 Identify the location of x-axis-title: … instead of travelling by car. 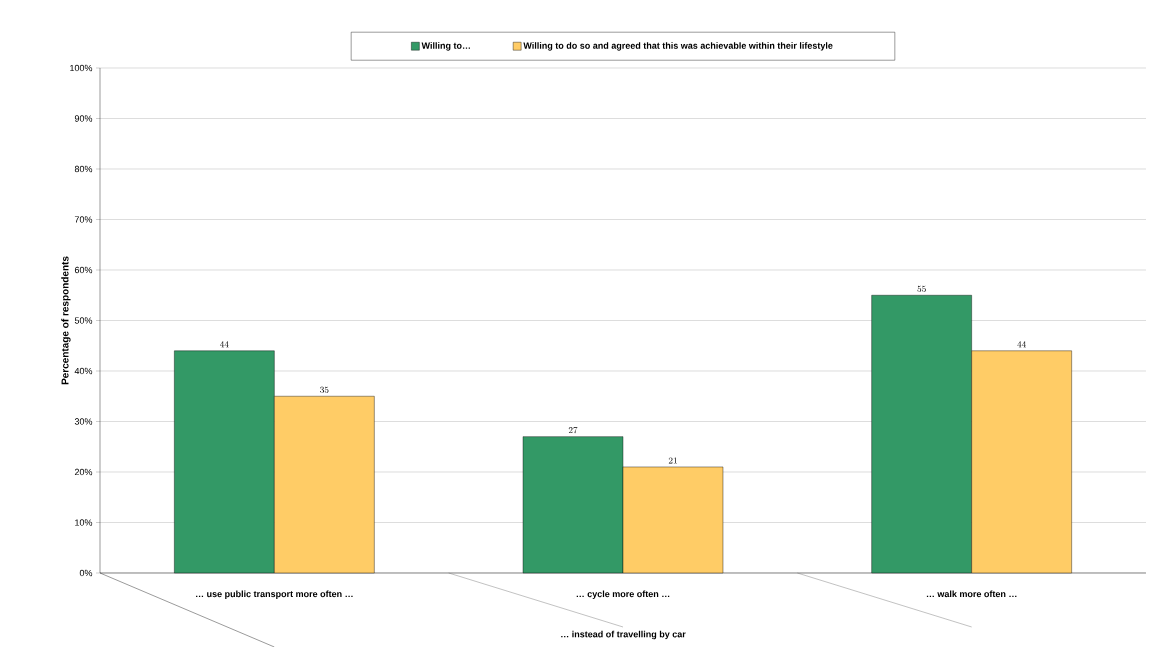
(623, 635).